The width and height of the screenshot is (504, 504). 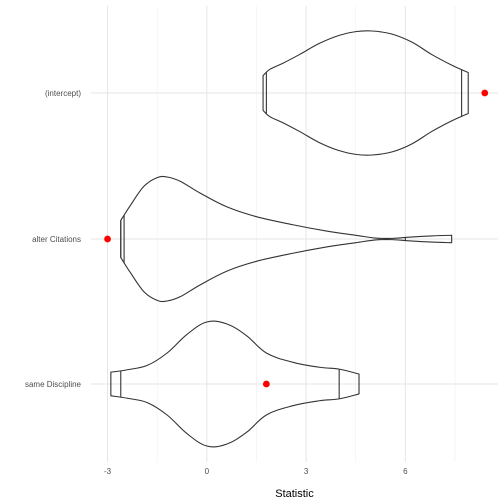 What do you see at coordinates (405, 471) in the screenshot?
I see `x-tick-label: 6` at bounding box center [405, 471].